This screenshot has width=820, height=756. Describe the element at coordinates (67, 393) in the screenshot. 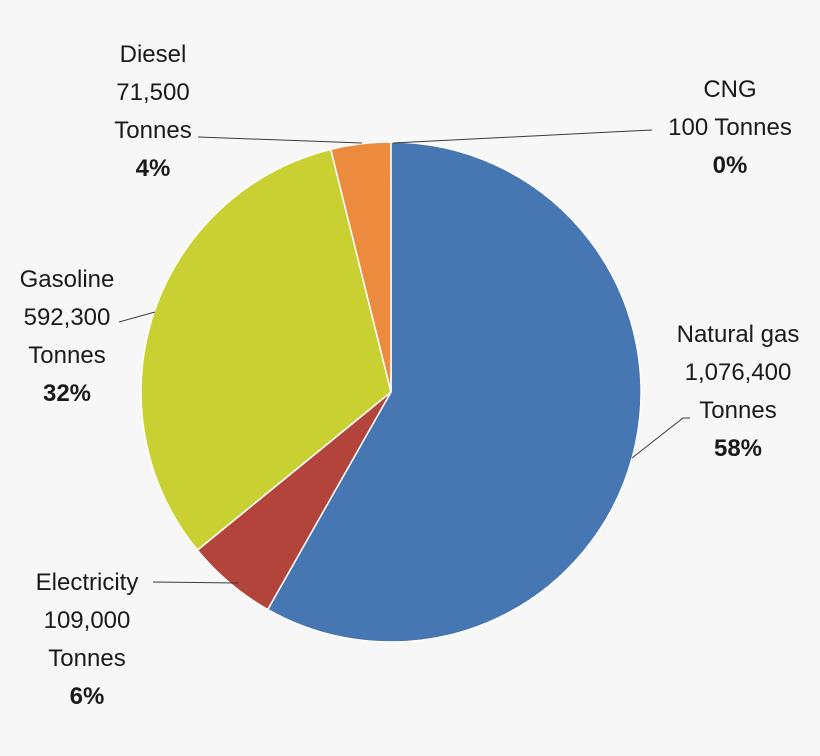

I see `label-gasoline-percent: 32%` at that location.